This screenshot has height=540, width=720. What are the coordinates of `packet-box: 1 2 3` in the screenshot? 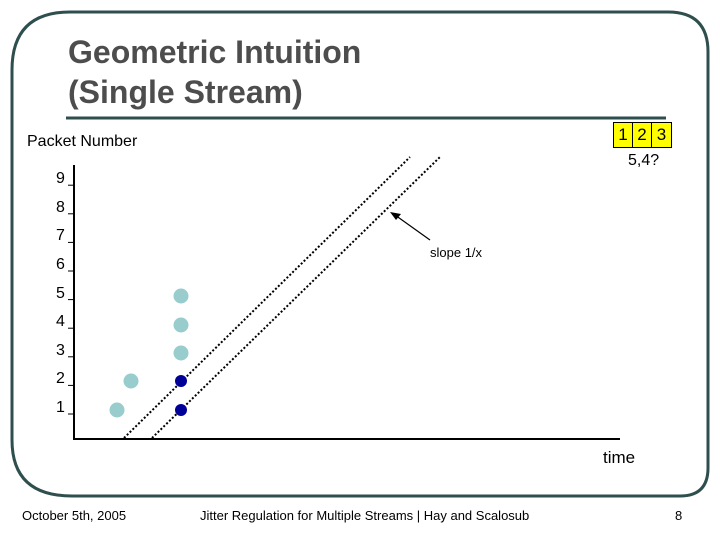 It's located at (642, 135).